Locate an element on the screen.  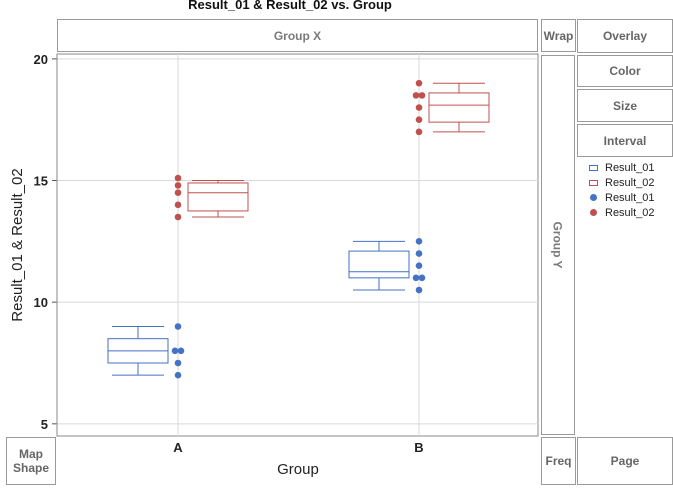
page-zone: Page is located at coordinates (625, 461).